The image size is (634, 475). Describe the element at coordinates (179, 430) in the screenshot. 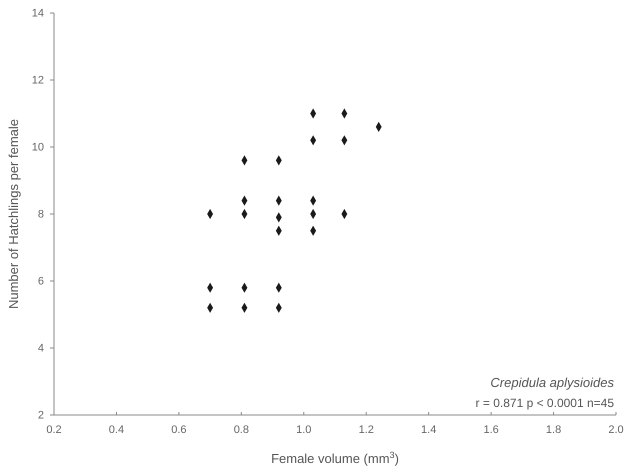

I see `x-tick-label: 0.6` at that location.